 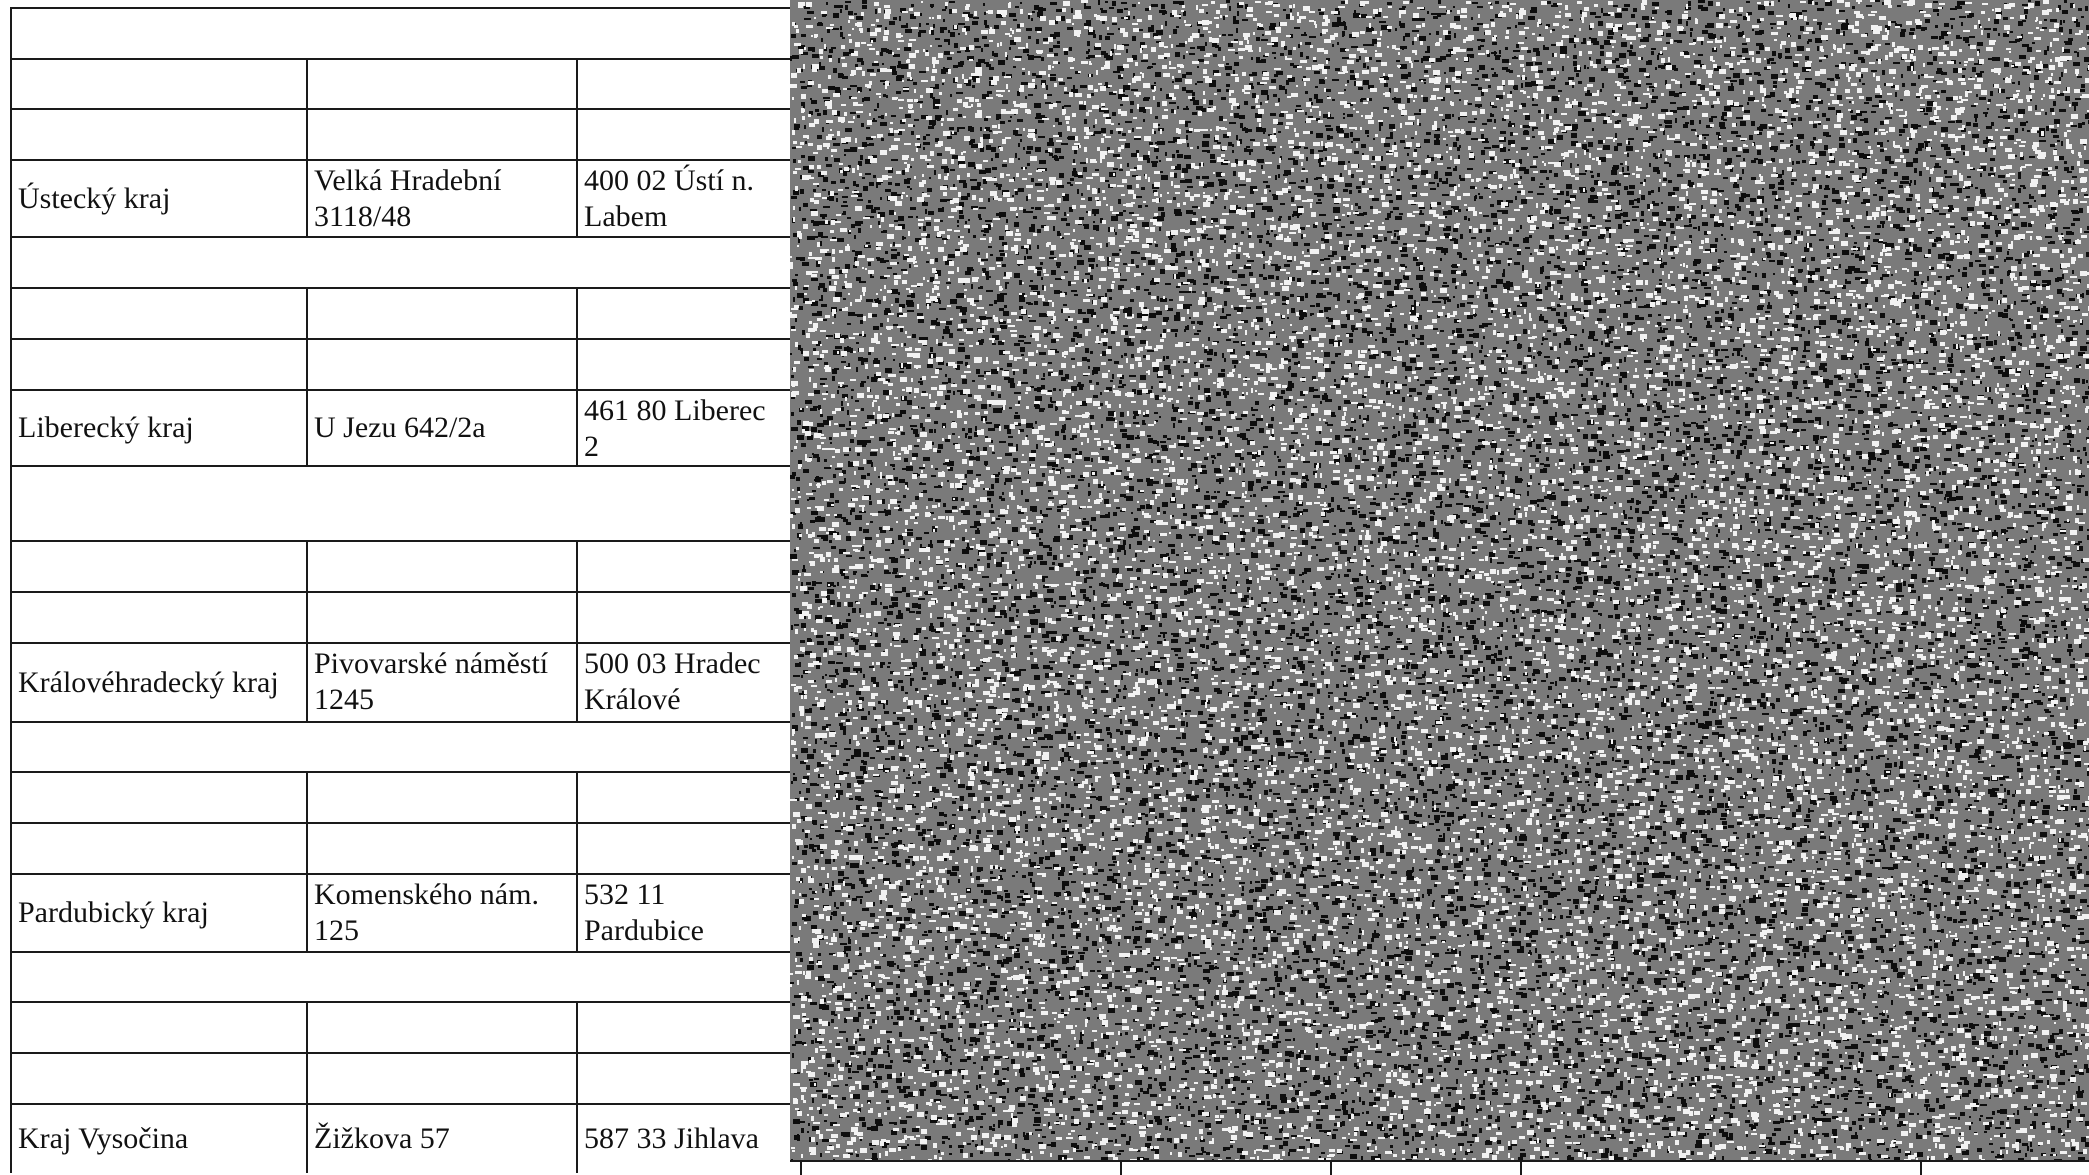 What do you see at coordinates (106, 427) in the screenshot?
I see `region-name: Liberecký kraj` at bounding box center [106, 427].